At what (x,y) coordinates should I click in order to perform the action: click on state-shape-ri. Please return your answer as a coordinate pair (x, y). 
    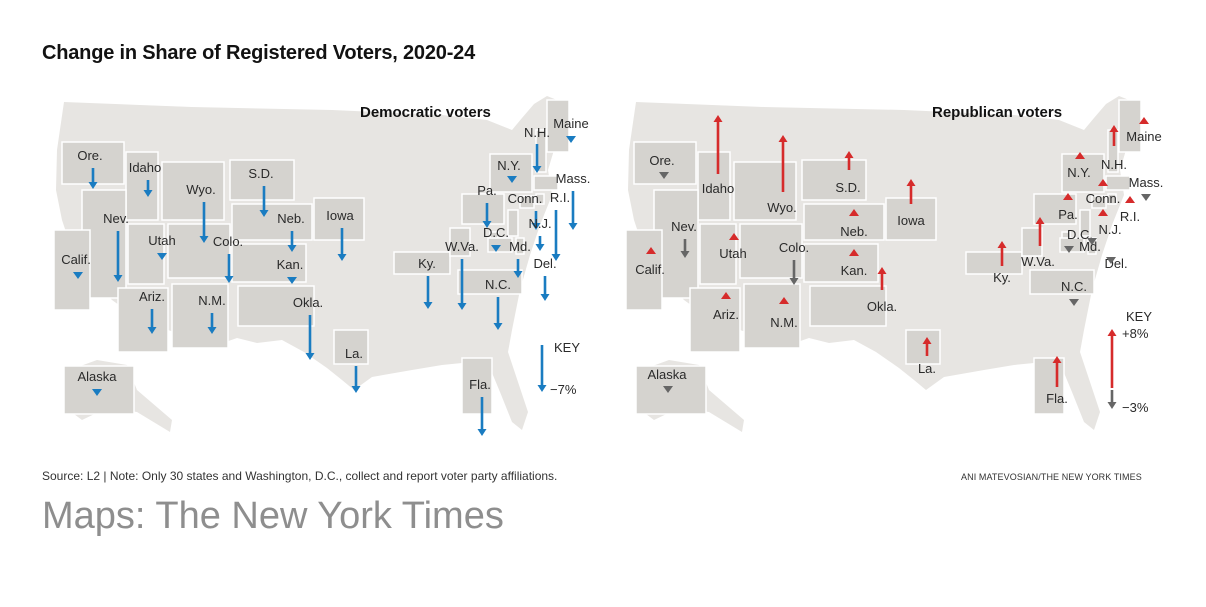
    Looking at the image, I should click on (1112, 199).